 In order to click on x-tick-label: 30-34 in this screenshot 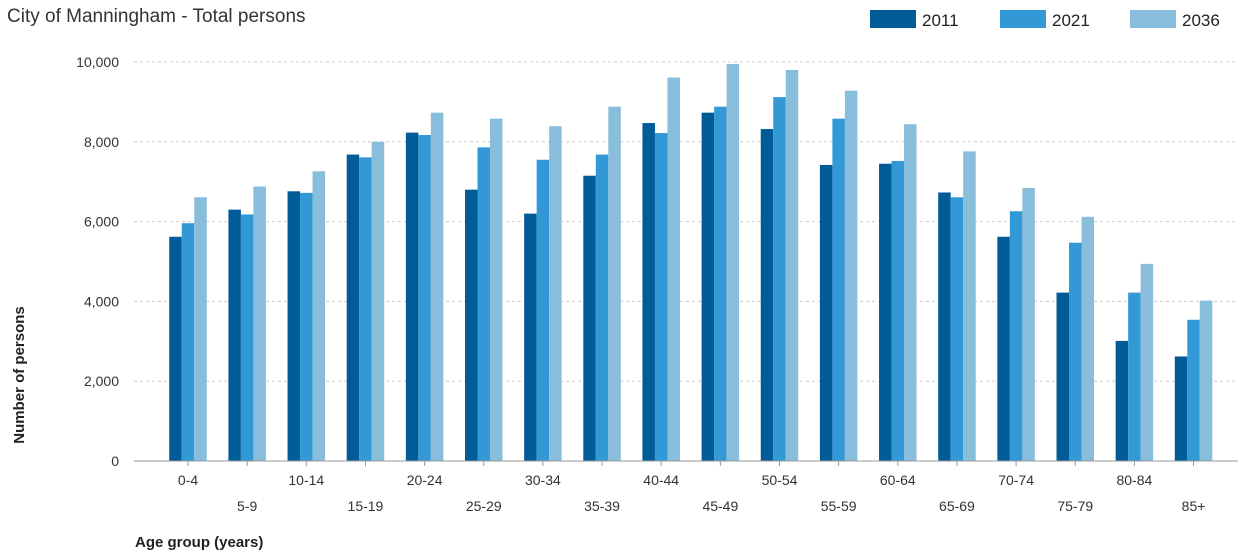, I will do `click(543, 480)`.